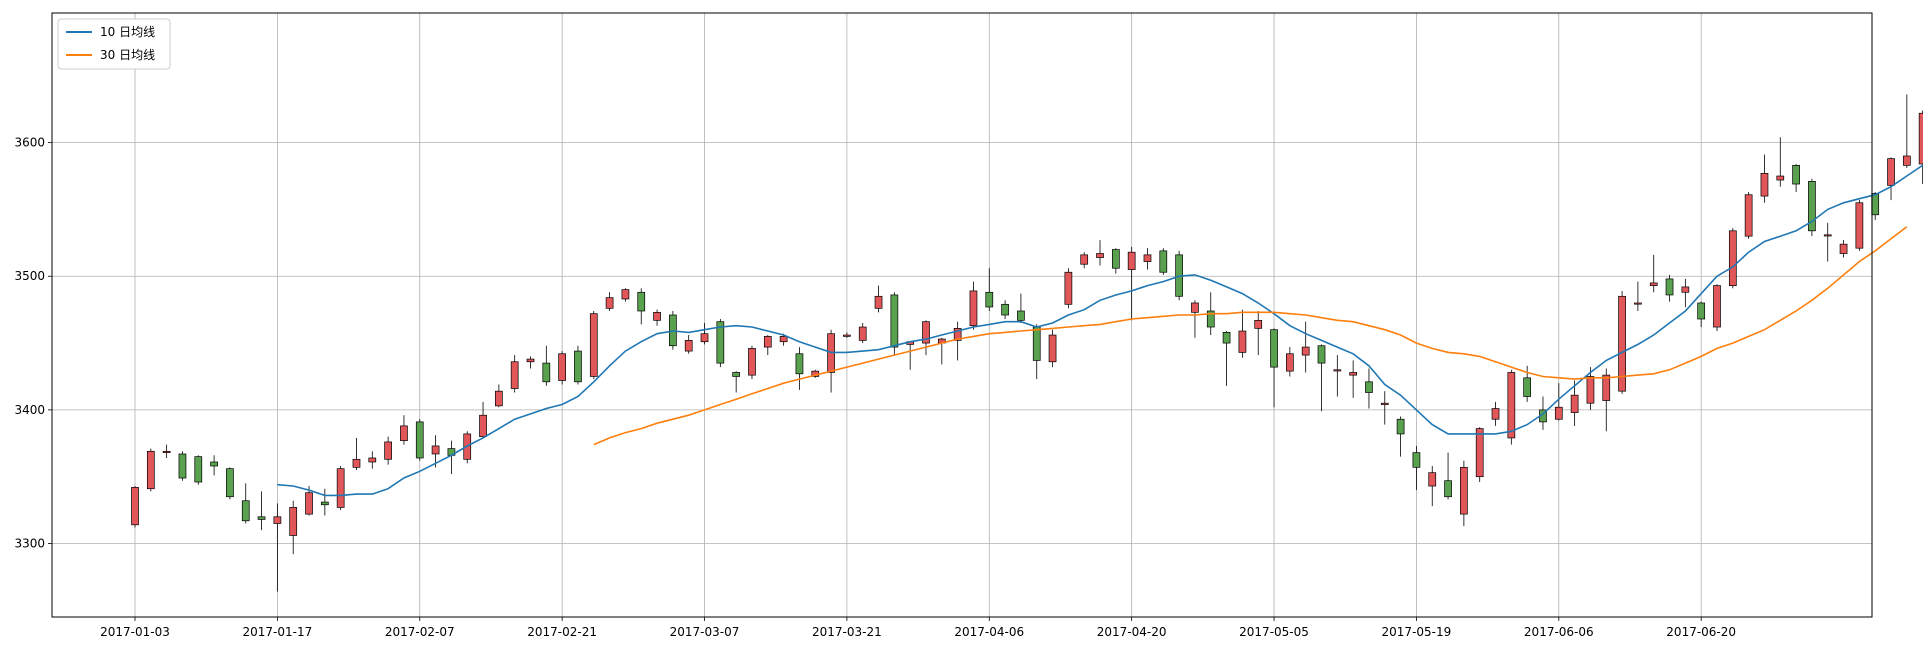 The width and height of the screenshot is (1923, 652). What do you see at coordinates (1132, 632) in the screenshot?
I see `x-tick-label: 2017-04-20` at bounding box center [1132, 632].